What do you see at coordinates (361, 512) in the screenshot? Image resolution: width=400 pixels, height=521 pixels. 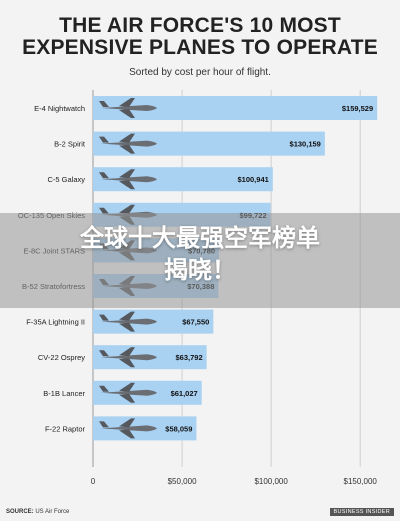 I see `publisher-logo: BUSINESS INSIDER` at bounding box center [361, 512].